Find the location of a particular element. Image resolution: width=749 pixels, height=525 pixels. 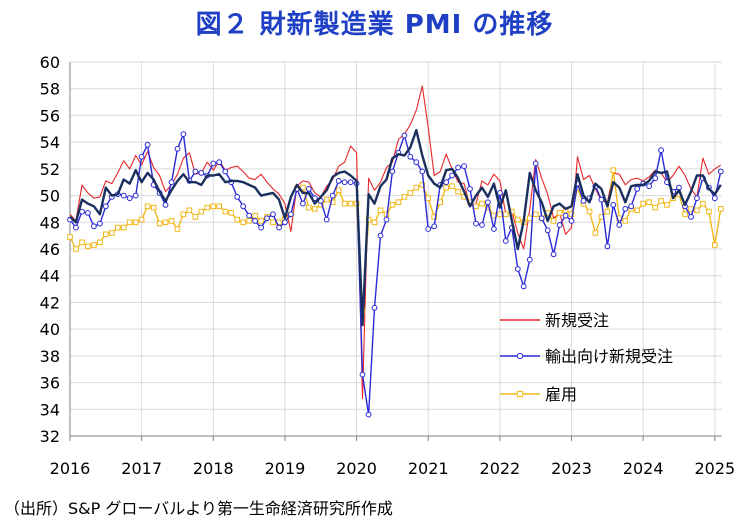

legend-label: 輸出向け新規受注 is located at coordinates (609, 356).